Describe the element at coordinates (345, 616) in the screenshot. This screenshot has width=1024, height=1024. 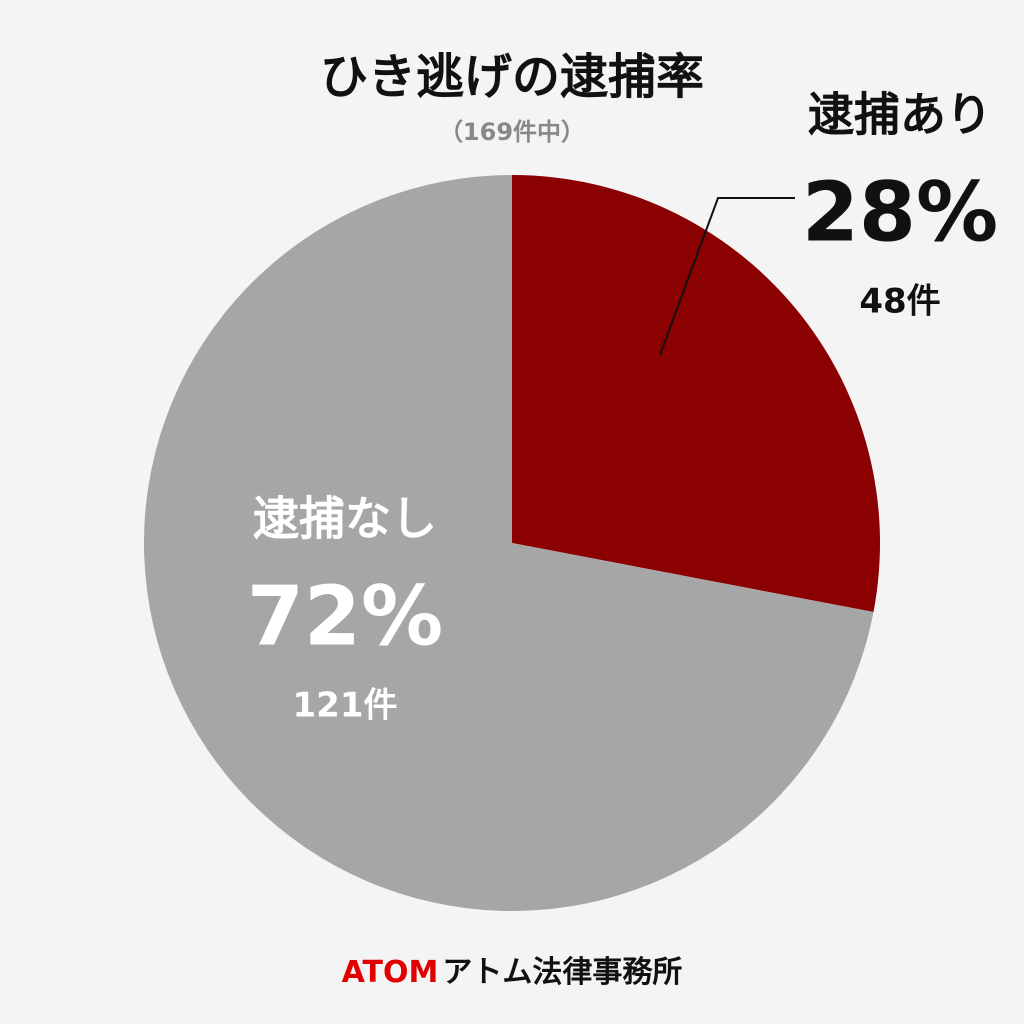
I see `value-label: 72%` at that location.